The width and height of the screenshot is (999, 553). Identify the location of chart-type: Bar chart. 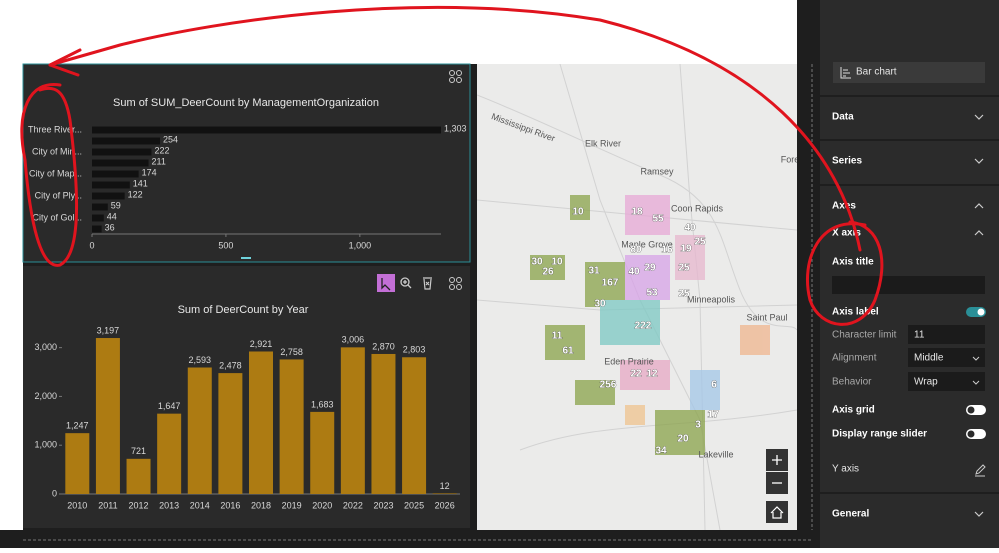
(876, 72).